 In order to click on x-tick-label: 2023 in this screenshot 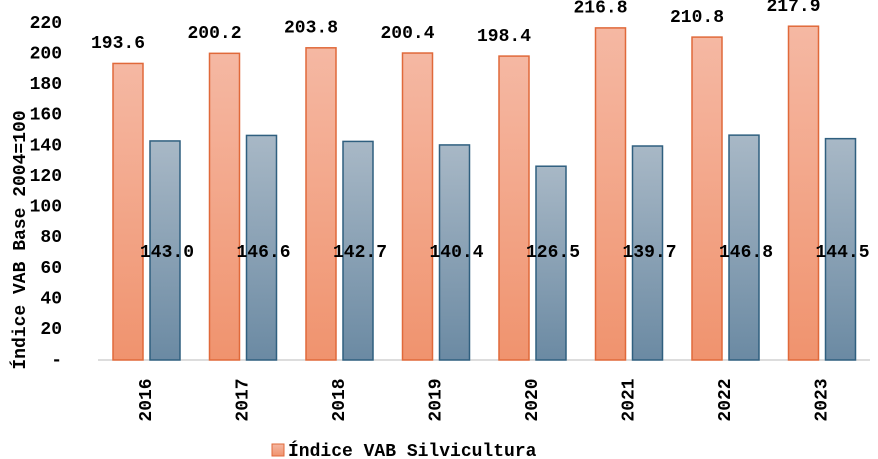, I will do `click(823, 399)`.